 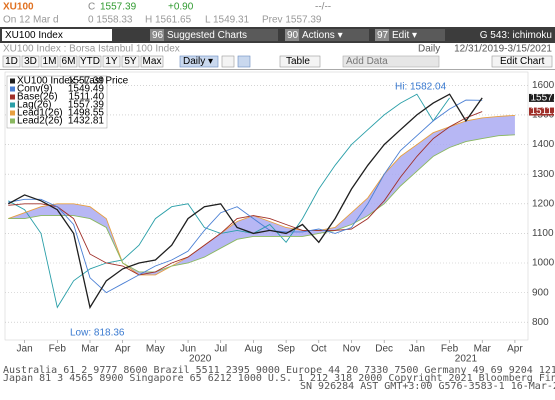 What do you see at coordinates (543, 203) in the screenshot?
I see `y-tick-label: 1200` at bounding box center [543, 203].